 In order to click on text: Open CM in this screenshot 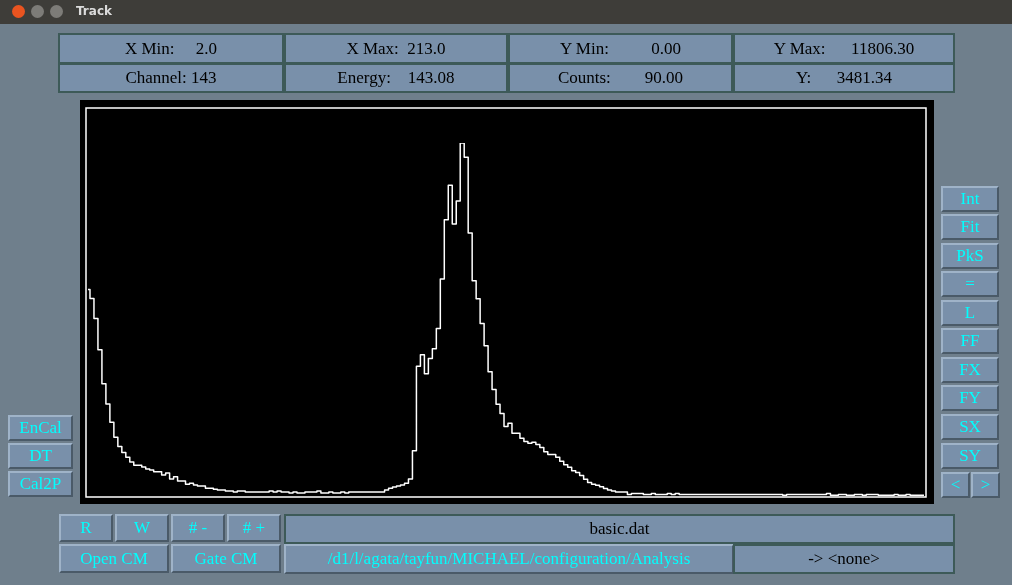, I will do `click(114, 558)`.